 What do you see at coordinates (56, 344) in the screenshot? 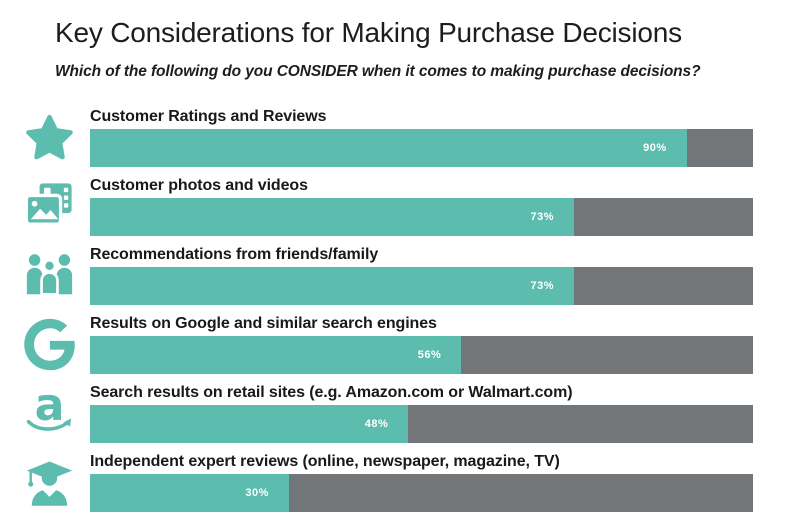
I see `google-icon` at bounding box center [56, 344].